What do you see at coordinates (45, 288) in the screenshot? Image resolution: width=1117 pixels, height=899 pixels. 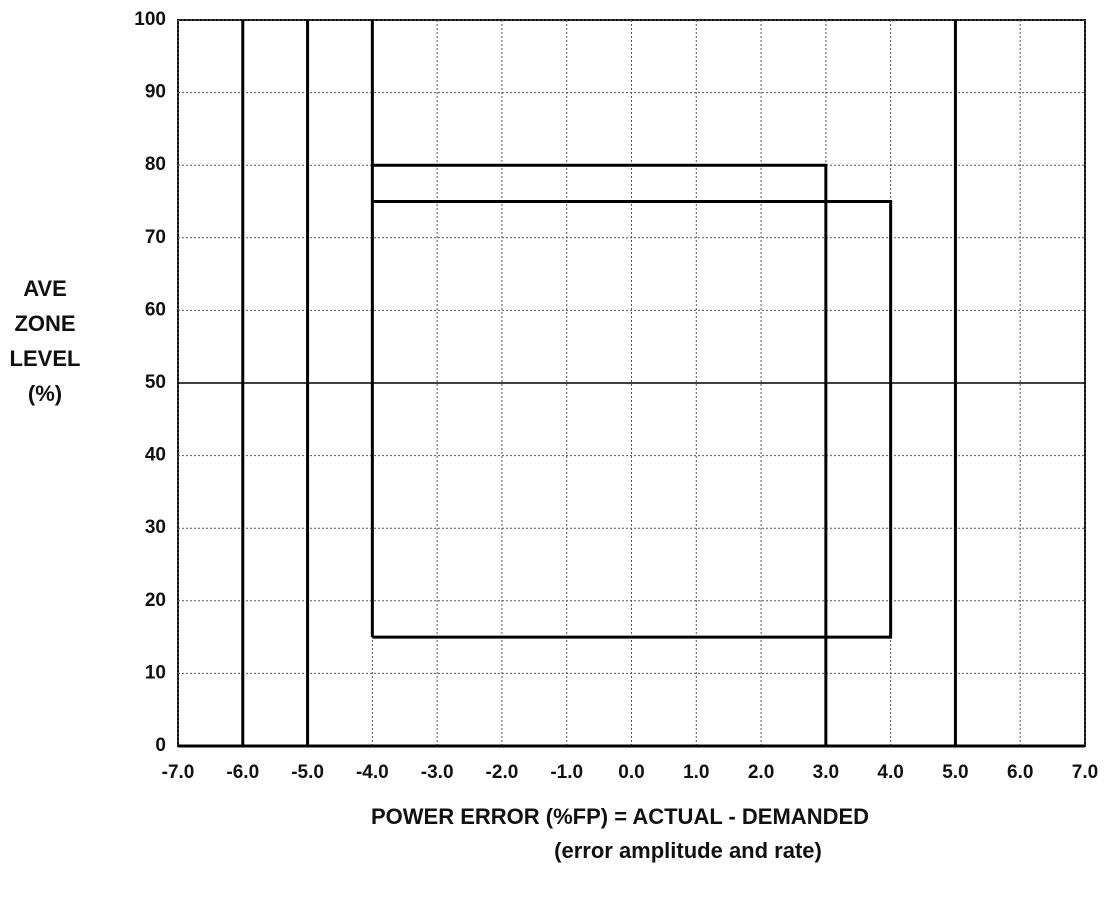 I see `y-axis-label: AVE` at bounding box center [45, 288].